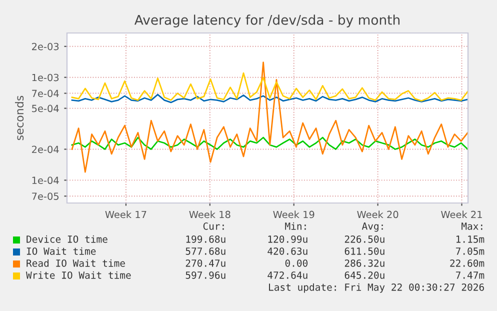  I want to click on text: 286.32u, so click(364, 263).